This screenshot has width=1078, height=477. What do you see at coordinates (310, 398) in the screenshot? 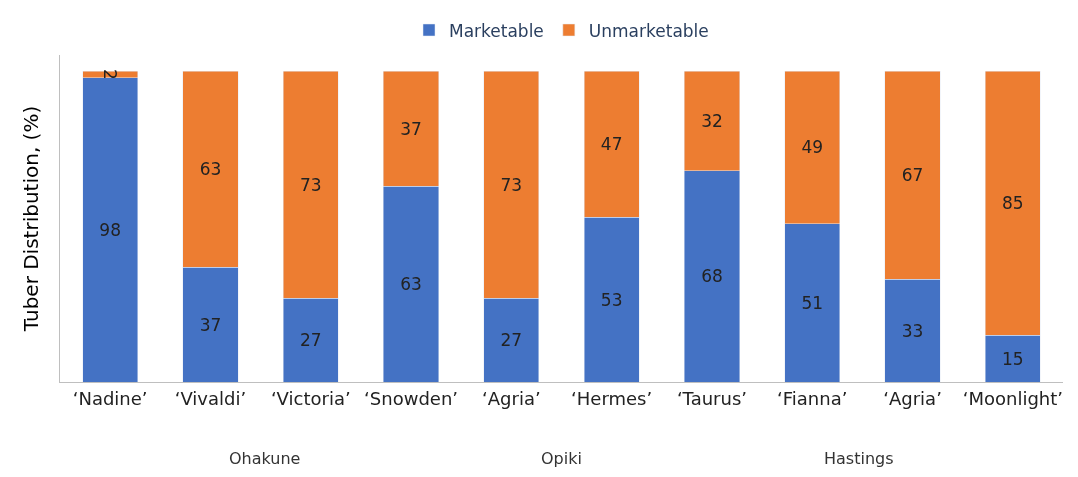
I see `x-tick-label: ‘Victoria’` at bounding box center [310, 398].